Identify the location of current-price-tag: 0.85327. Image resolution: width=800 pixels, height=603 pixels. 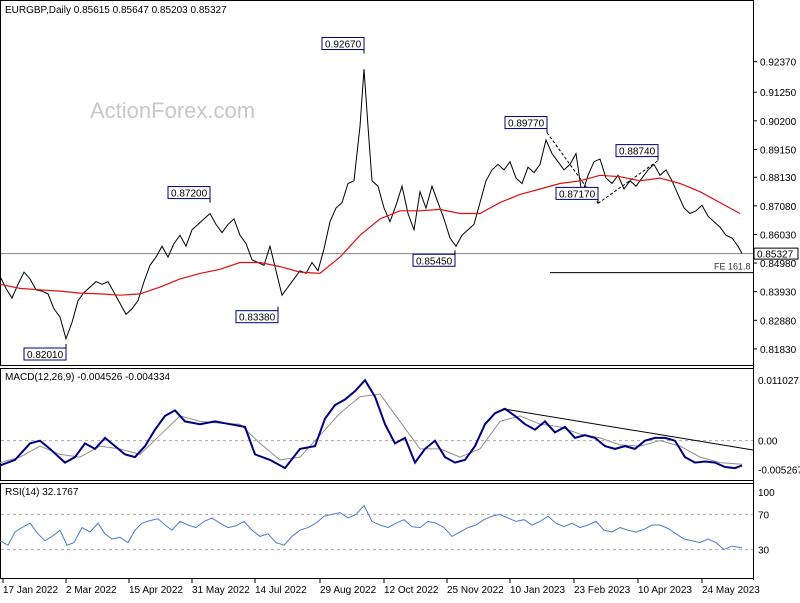
(776, 254).